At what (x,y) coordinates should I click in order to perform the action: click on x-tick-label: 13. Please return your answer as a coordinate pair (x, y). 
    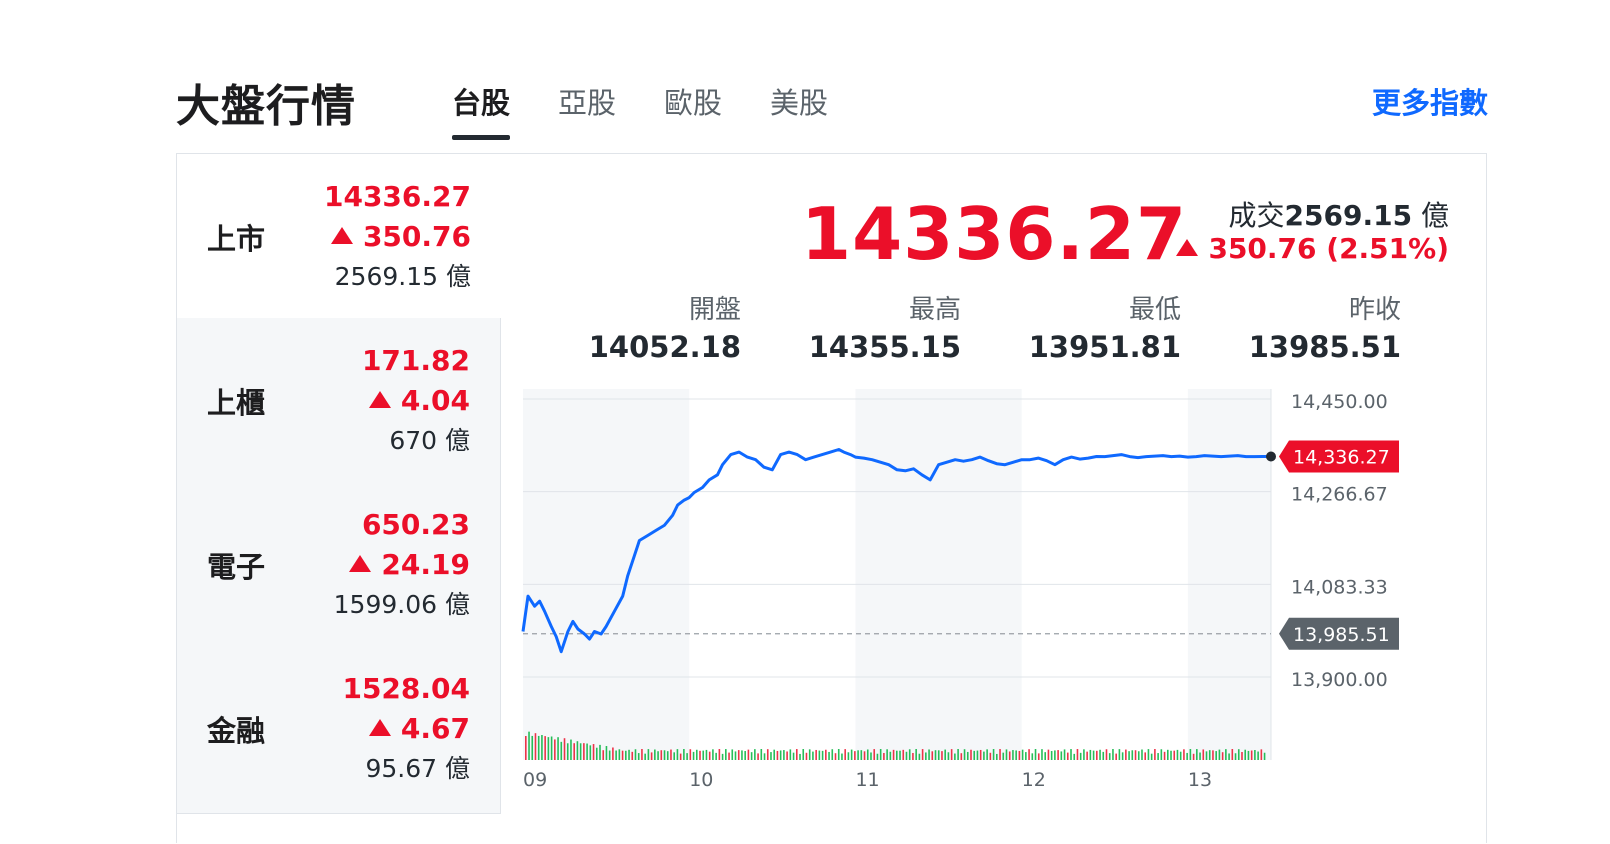
    Looking at the image, I should click on (1200, 780).